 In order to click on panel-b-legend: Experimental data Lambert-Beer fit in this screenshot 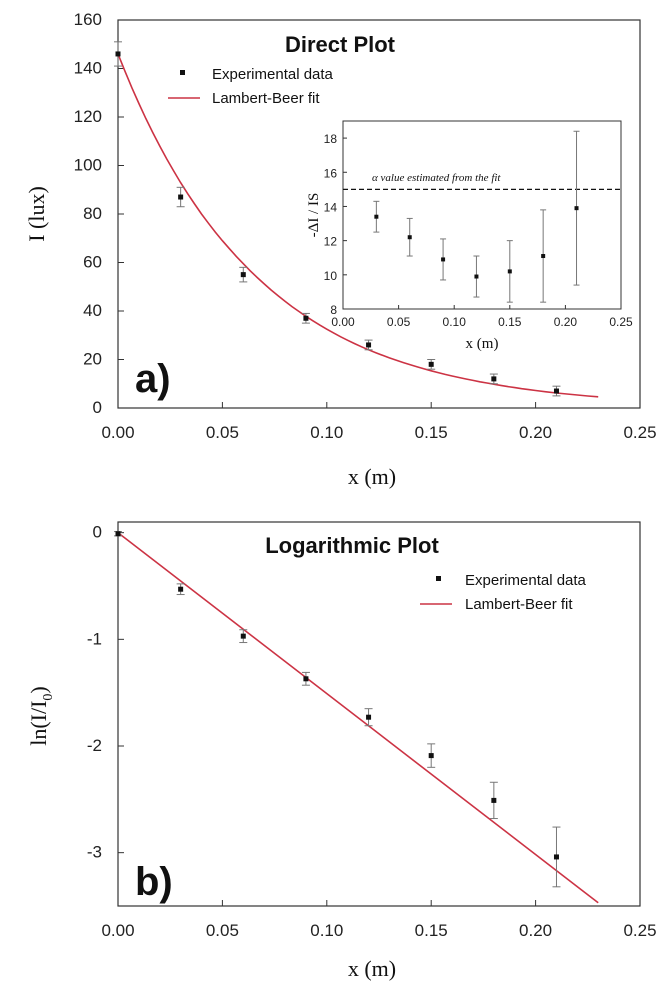, I will do `click(503, 592)`.